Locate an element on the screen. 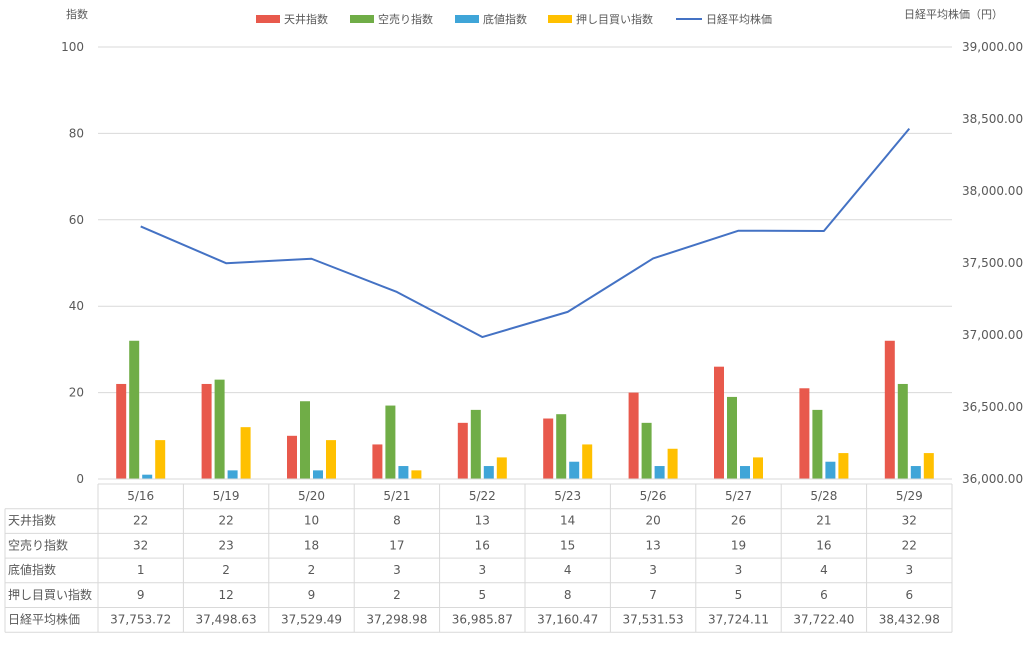  table-cell: 12 is located at coordinates (225, 595).